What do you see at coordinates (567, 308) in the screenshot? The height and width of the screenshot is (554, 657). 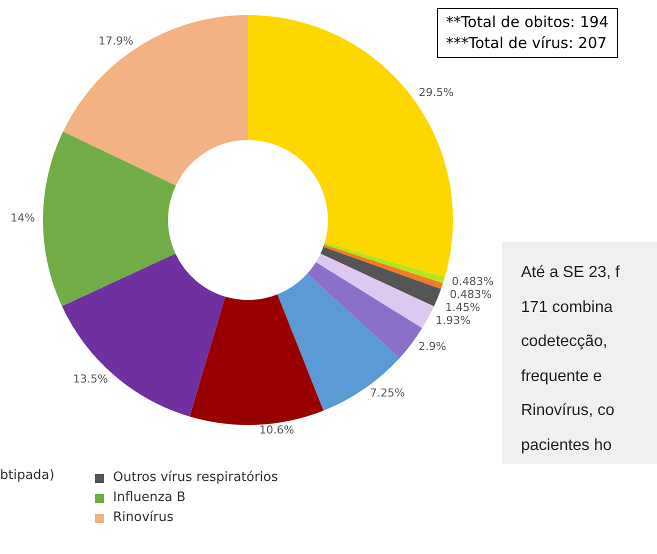 I see `text: 171 combina` at bounding box center [567, 308].